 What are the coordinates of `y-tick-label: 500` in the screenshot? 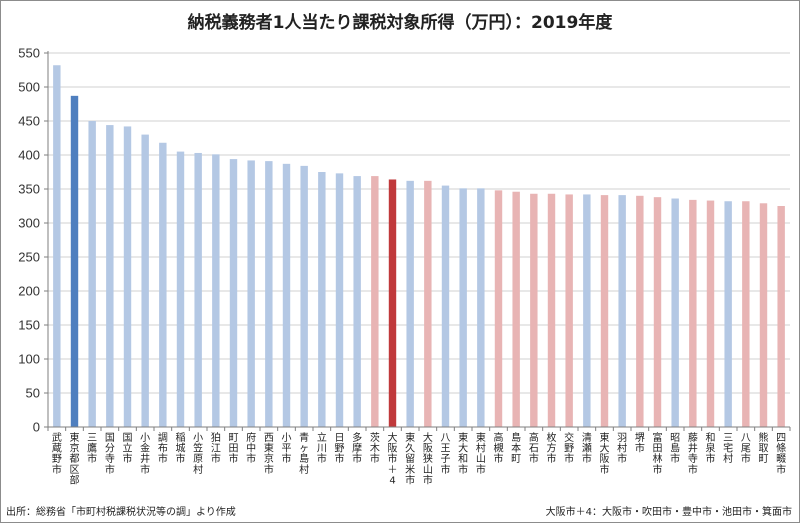 It's located at (29, 87).